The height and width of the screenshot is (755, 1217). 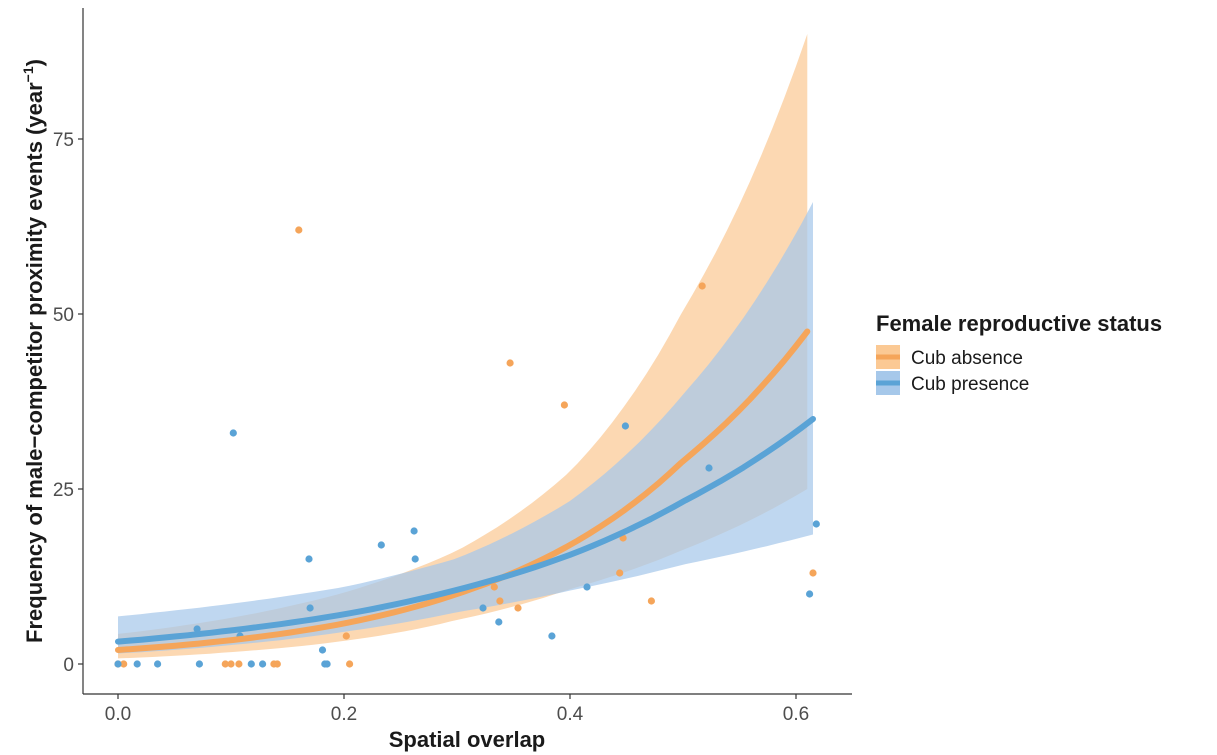 I want to click on legend-title: Female reproductive status, so click(x=1019, y=323).